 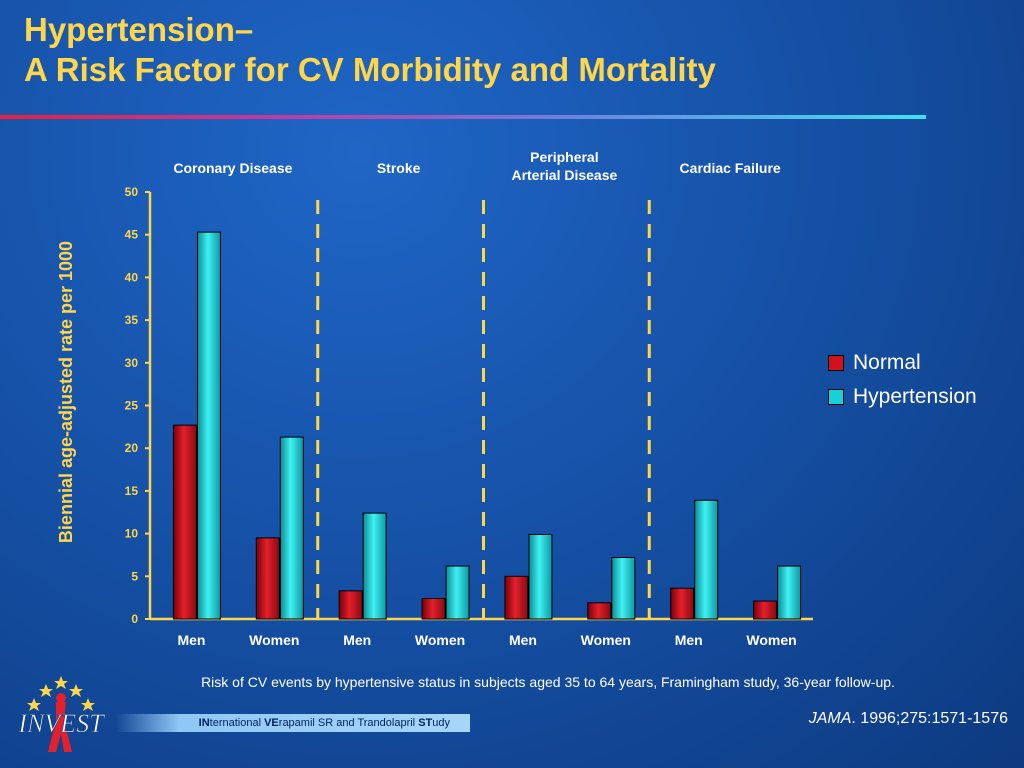 I want to click on legend-swatch-hypertension, so click(x=836, y=397).